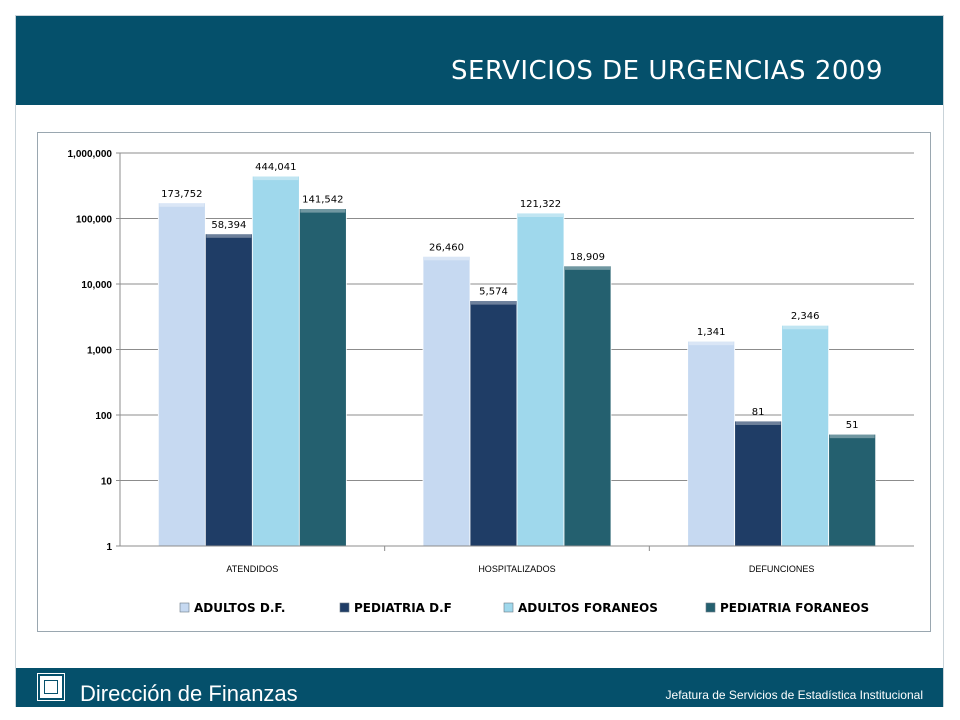 The height and width of the screenshot is (720, 960). Describe the element at coordinates (403, 608) in the screenshot. I see `legend-entry: PEDIATRIA D.F` at that location.